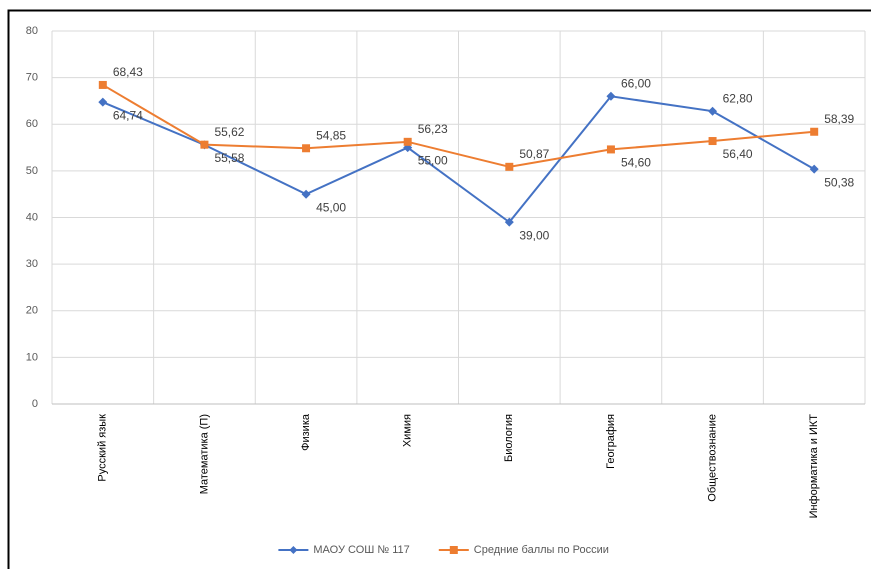 This screenshot has height=569, width=871. What do you see at coordinates (32, 171) in the screenshot?
I see `y-tick-label: 50` at bounding box center [32, 171].